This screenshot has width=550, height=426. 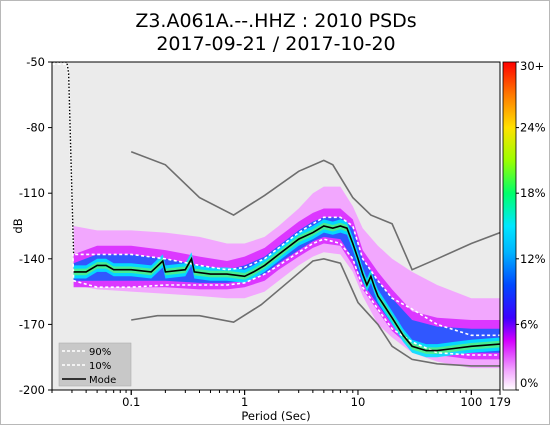 I want to click on y-tick-label: -140, so click(x=32, y=259).